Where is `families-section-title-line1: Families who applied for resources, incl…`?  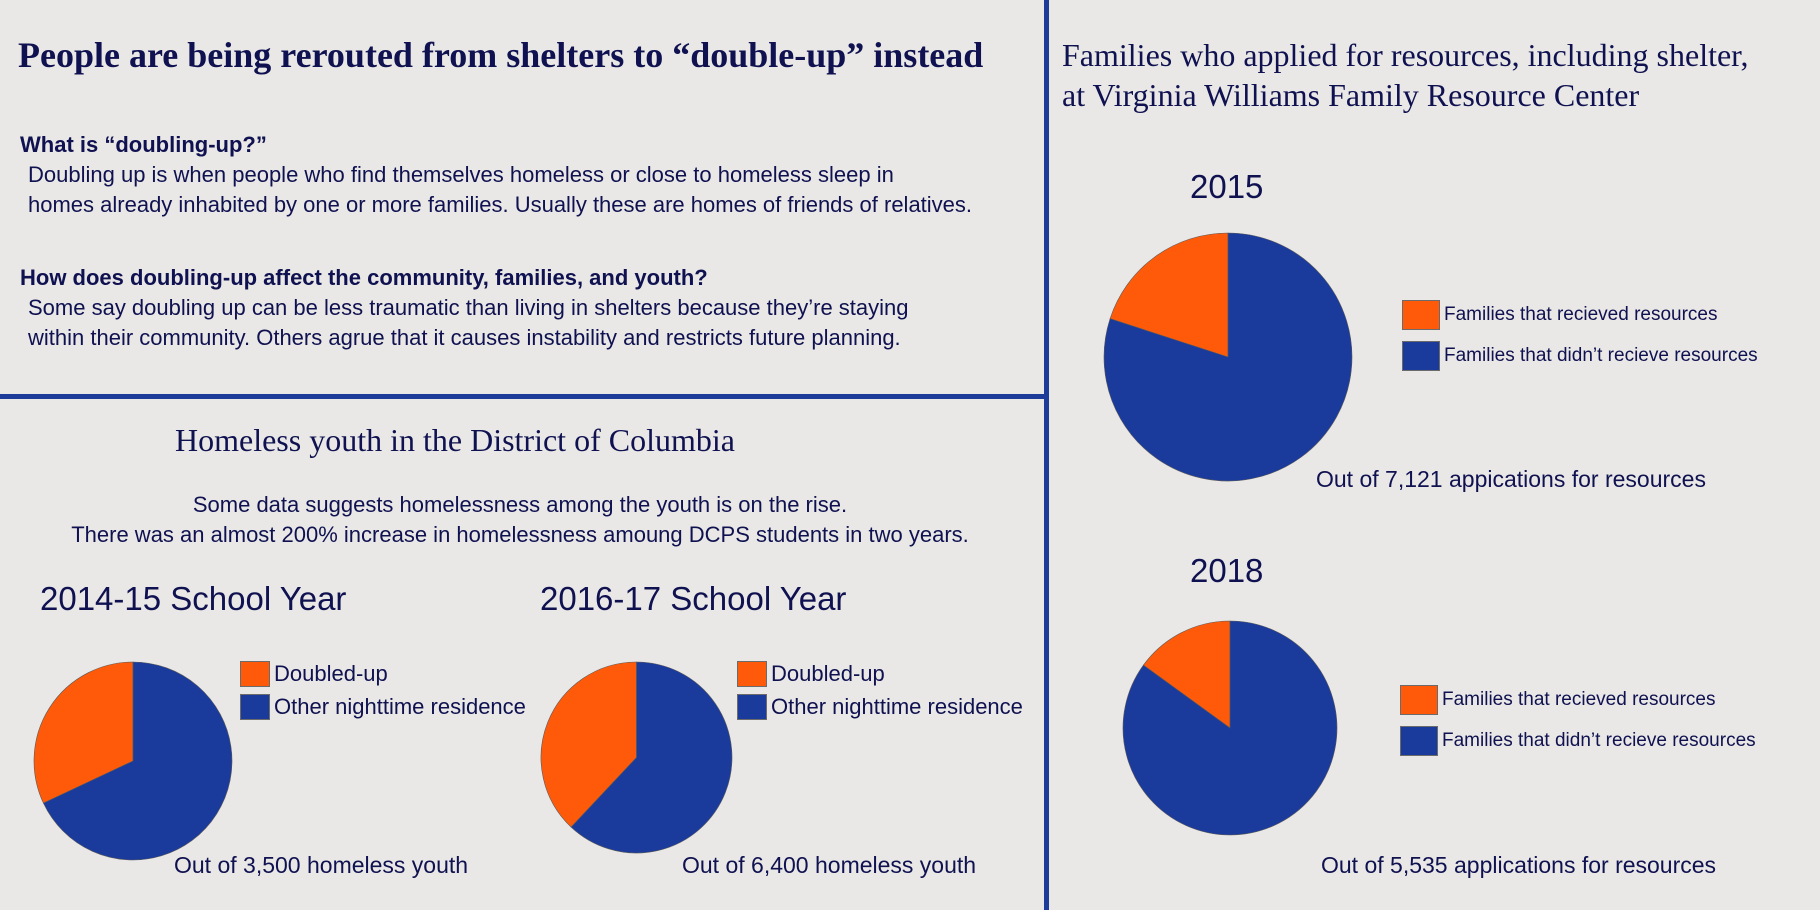
families-section-title-line1: Families who applied for resources, incl… is located at coordinates (1405, 55).